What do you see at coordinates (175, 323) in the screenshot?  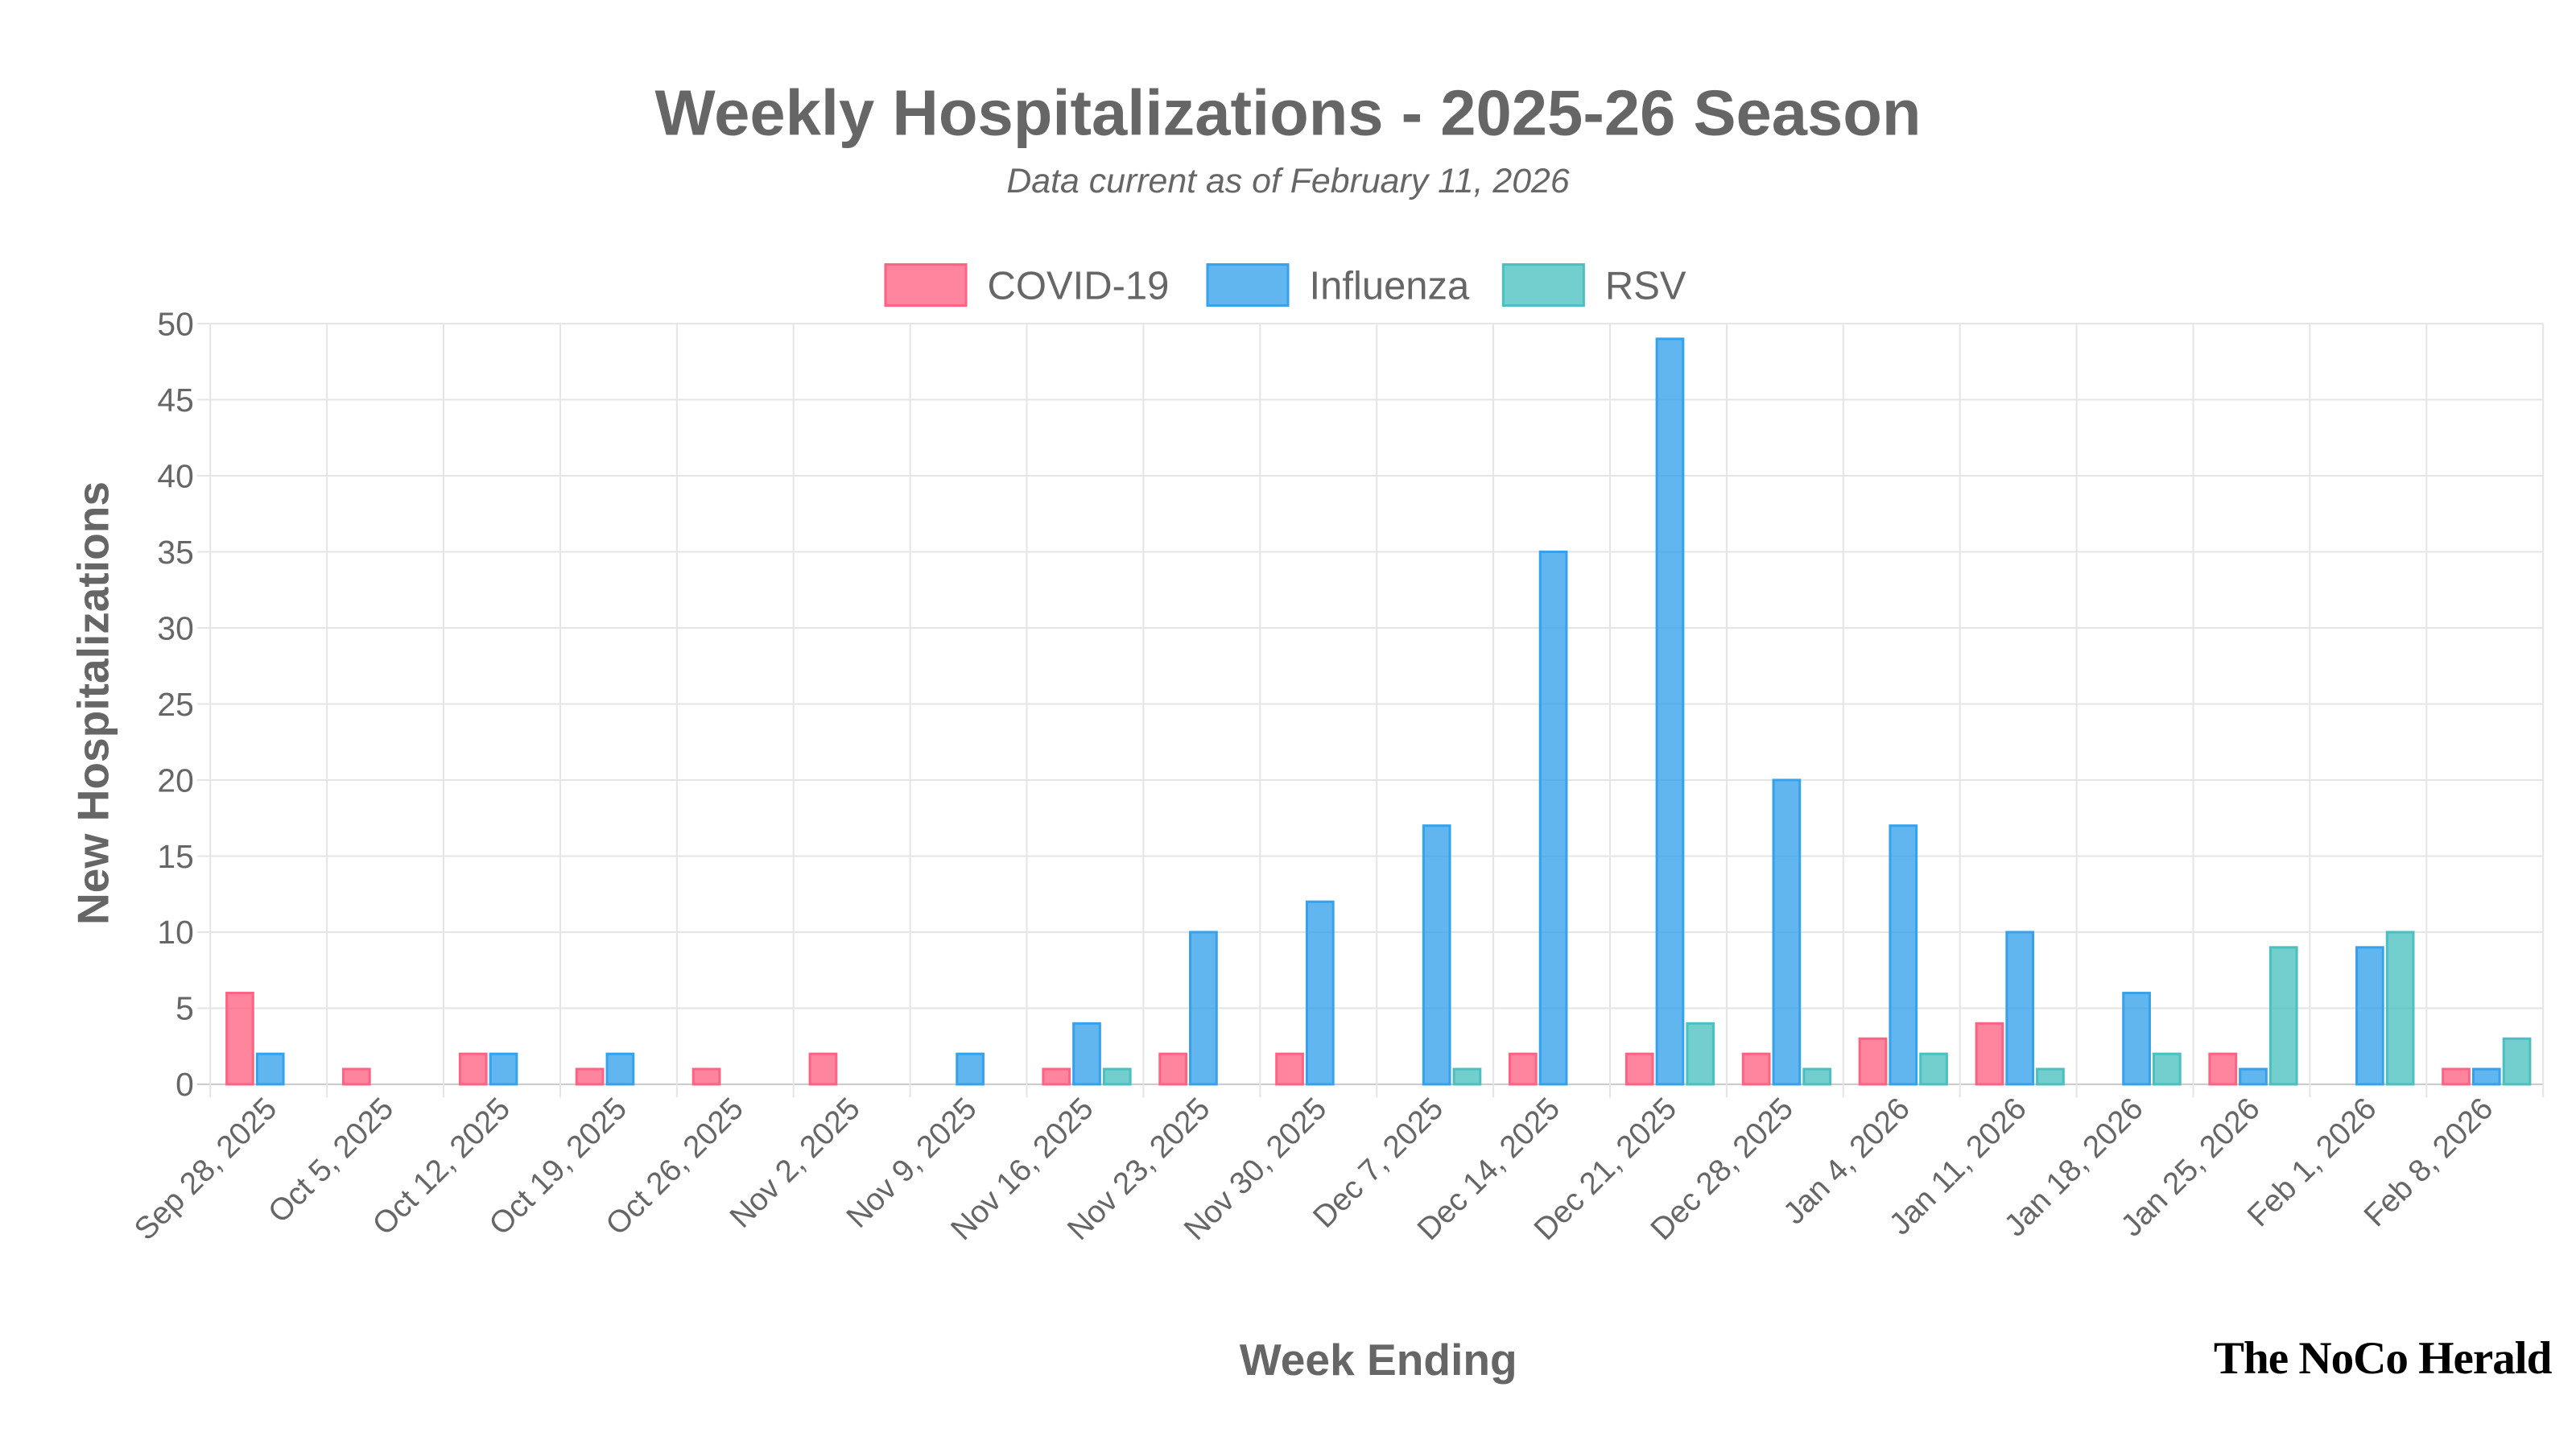 I see `y-tick-label: 50` at bounding box center [175, 323].